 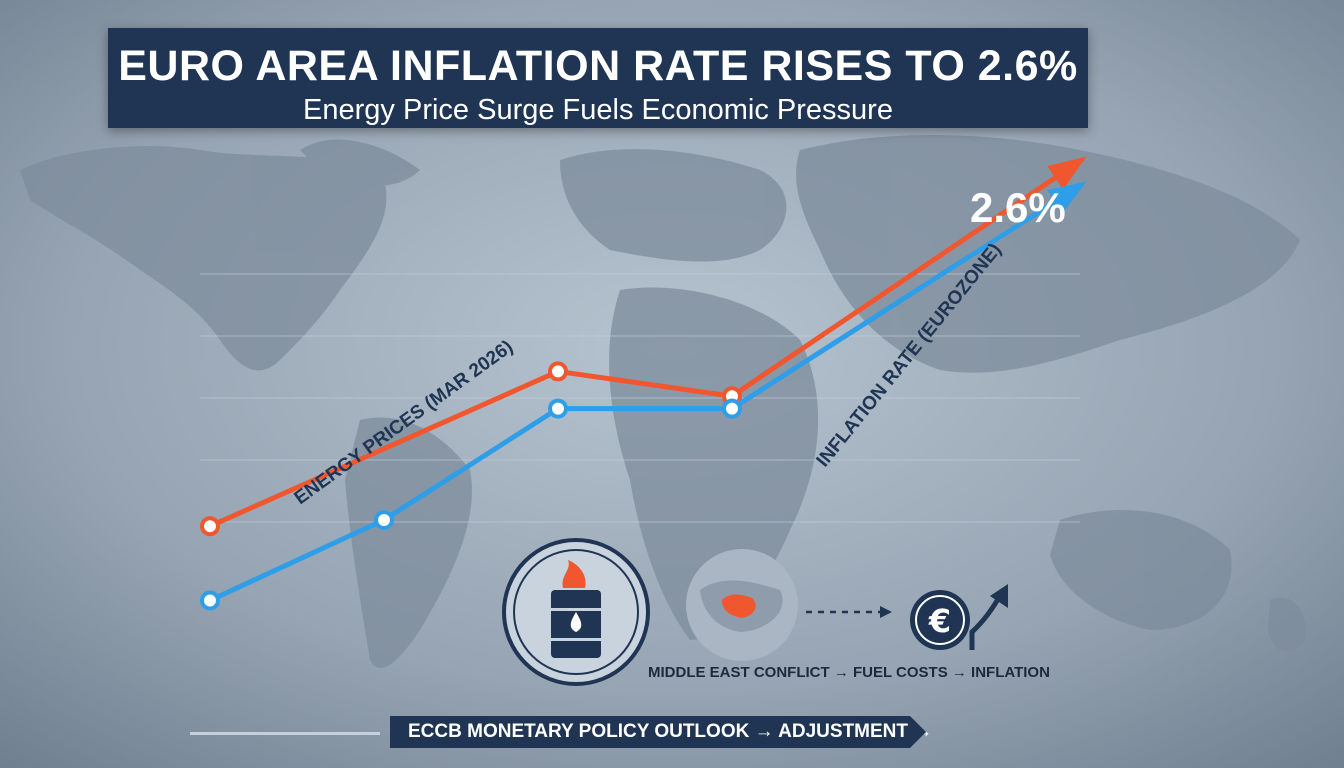 I want to click on chart-title: EURO AREA INFLATION RATE RISES TO 2.6%, so click(x=598, y=66).